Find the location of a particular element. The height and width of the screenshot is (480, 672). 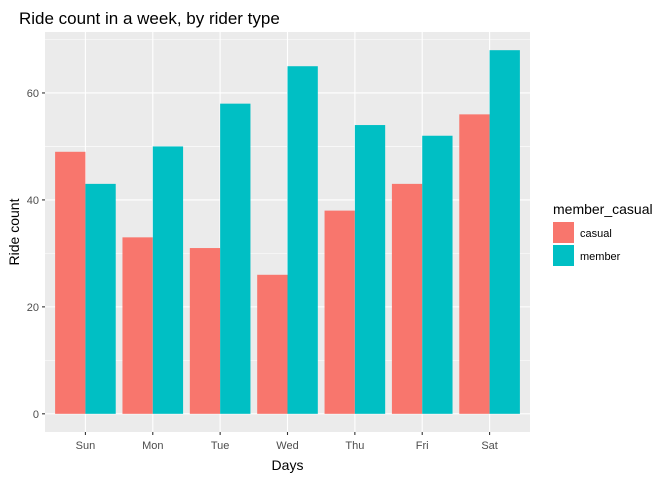

bar-member-thu is located at coordinates (370, 269).